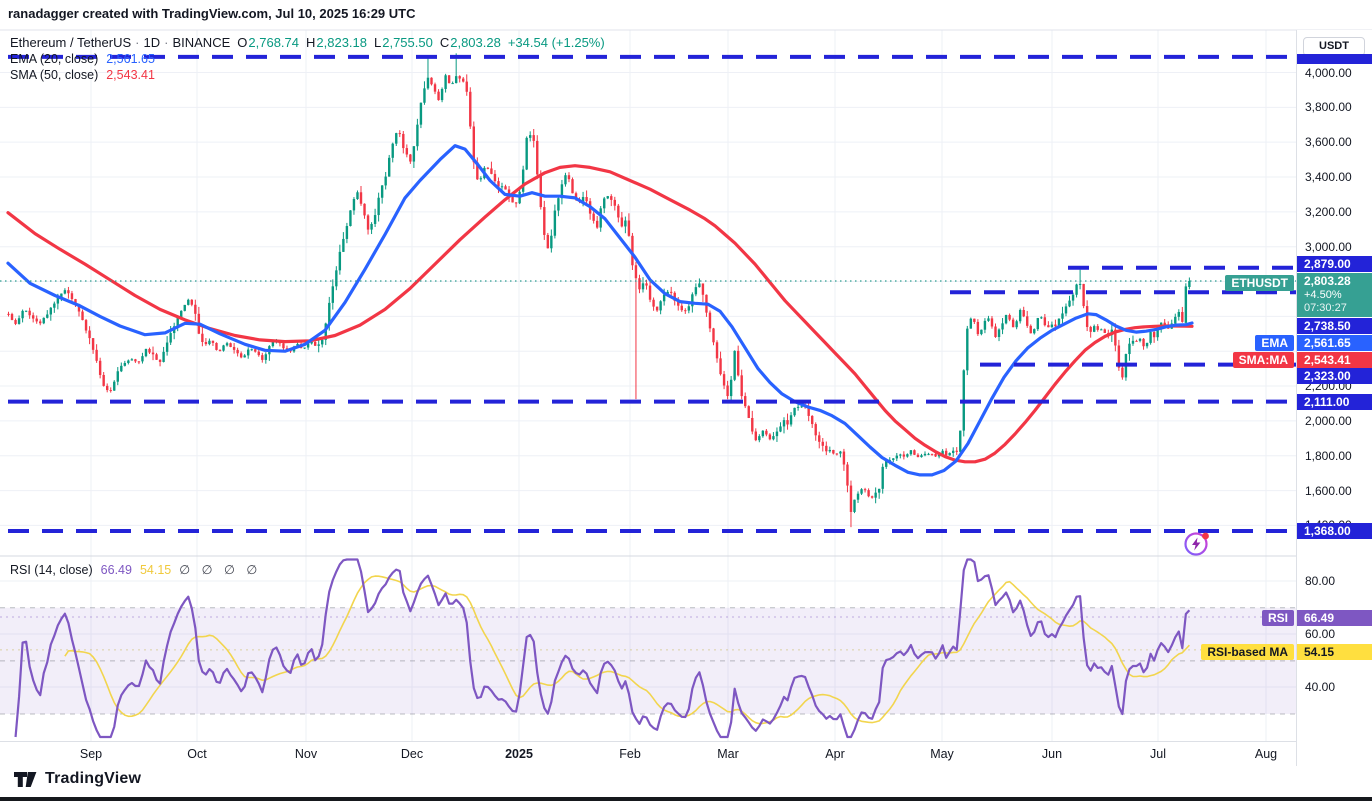 This screenshot has height=801, width=1372. What do you see at coordinates (220, 570) in the screenshot?
I see `rsi-empty-slots: ∅ ∅ ∅ ∅` at bounding box center [220, 570].